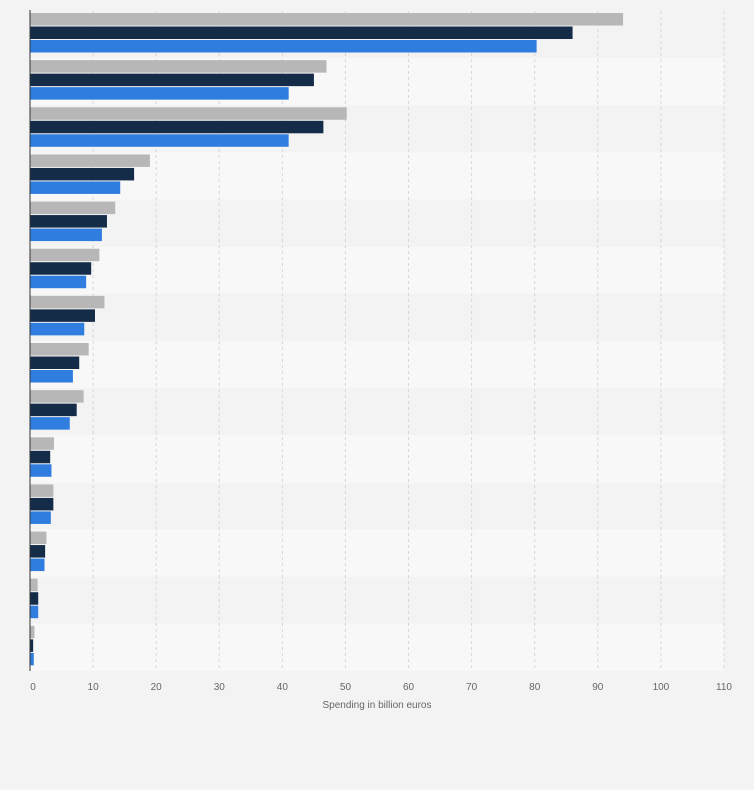 This screenshot has width=754, height=790. Describe the element at coordinates (377, 705) in the screenshot. I see `x-axis-title: Spending in billion euros` at that location.